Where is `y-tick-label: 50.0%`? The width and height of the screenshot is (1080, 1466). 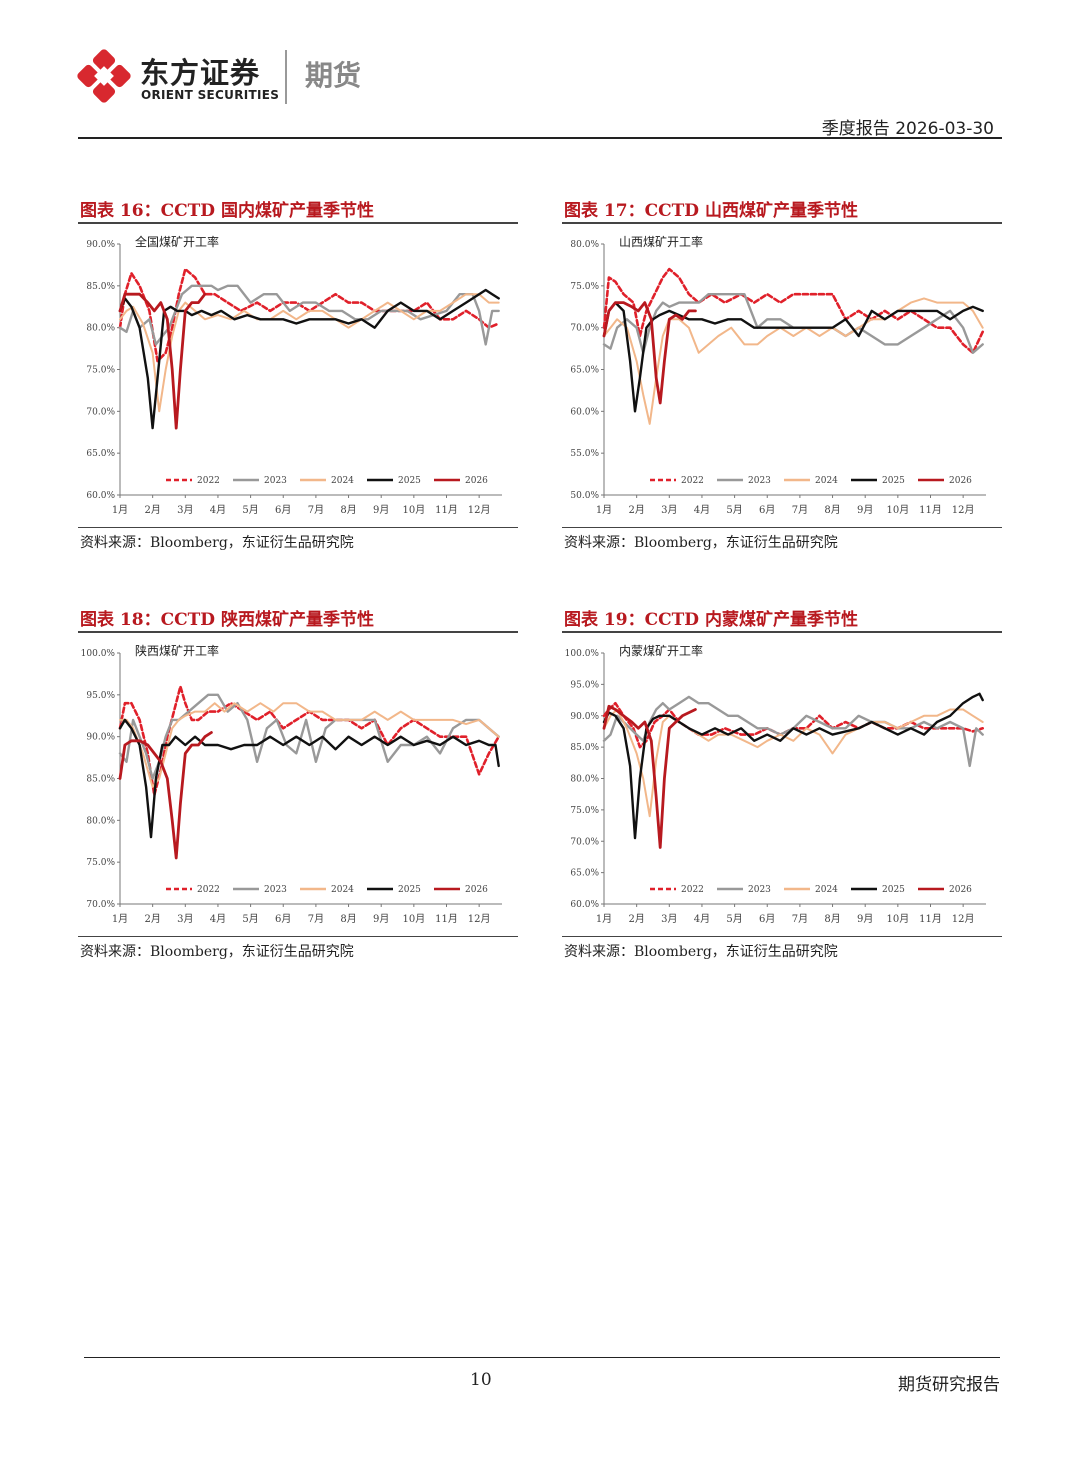
y-tick-label: 50.0% is located at coordinates (584, 496).